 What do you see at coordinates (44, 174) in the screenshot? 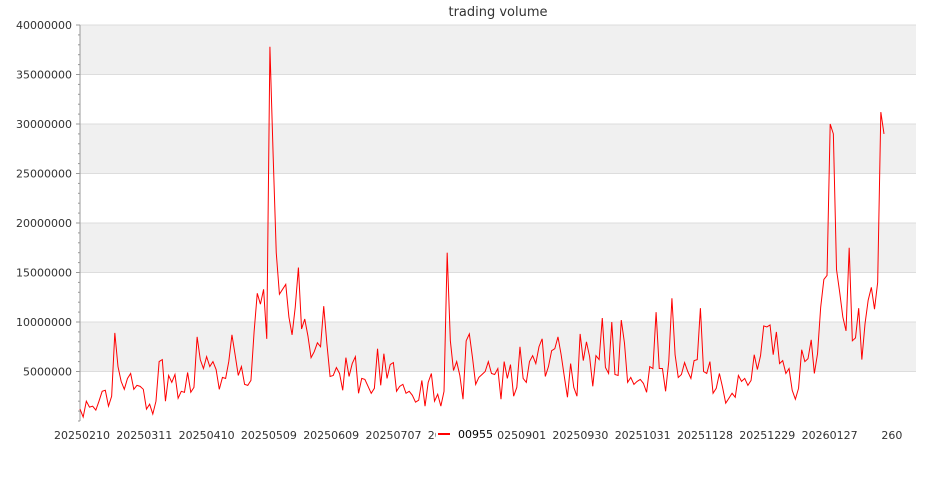
I see `y-tick-label: 25000000` at bounding box center [44, 174].